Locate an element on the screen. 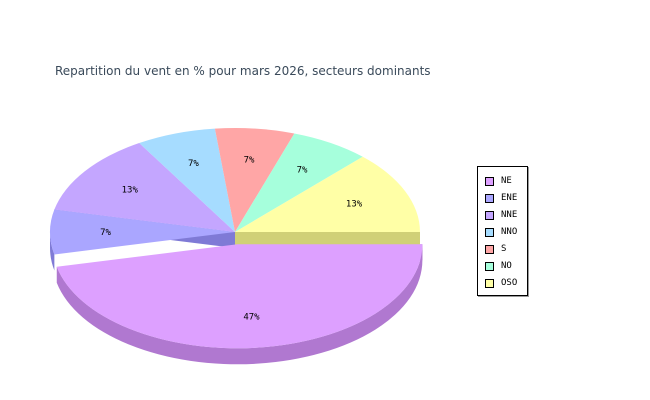  pie-slice-nne is located at coordinates (145, 187).